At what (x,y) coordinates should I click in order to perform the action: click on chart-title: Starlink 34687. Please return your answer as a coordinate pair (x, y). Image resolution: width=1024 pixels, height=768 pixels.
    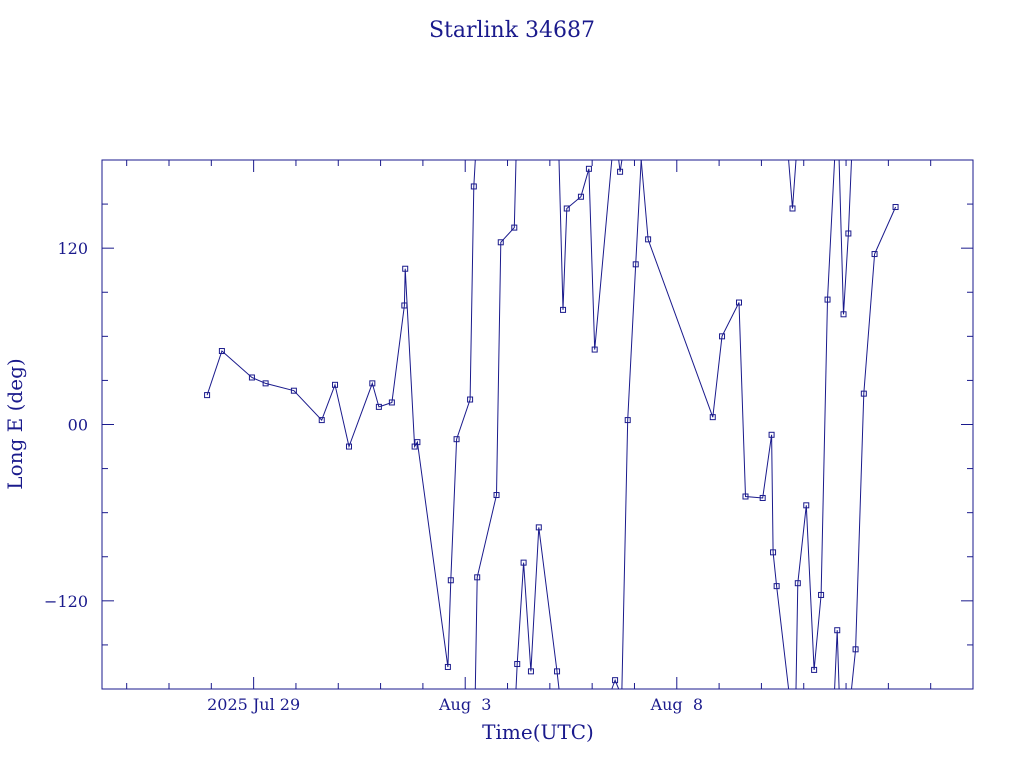
    Looking at the image, I should click on (512, 30).